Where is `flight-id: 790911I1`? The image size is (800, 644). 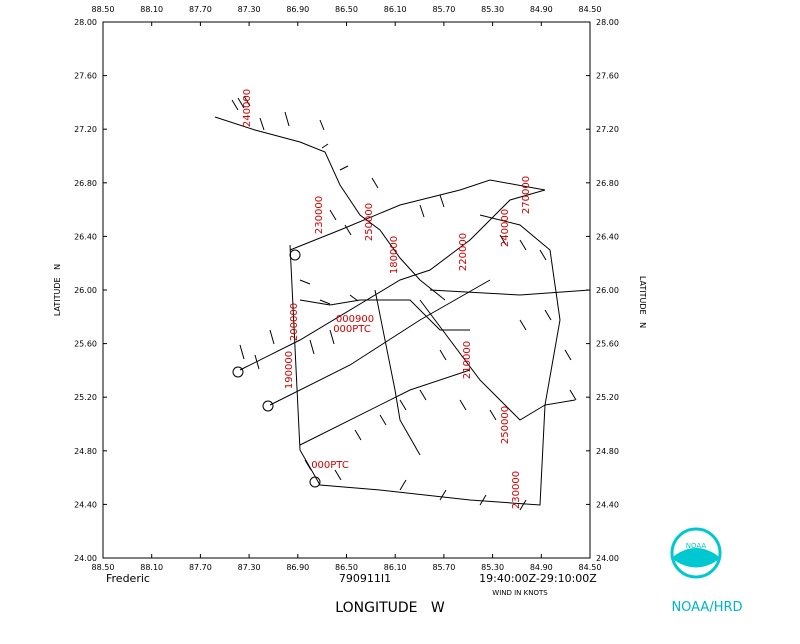
flight-id: 790911I1 is located at coordinates (365, 578).